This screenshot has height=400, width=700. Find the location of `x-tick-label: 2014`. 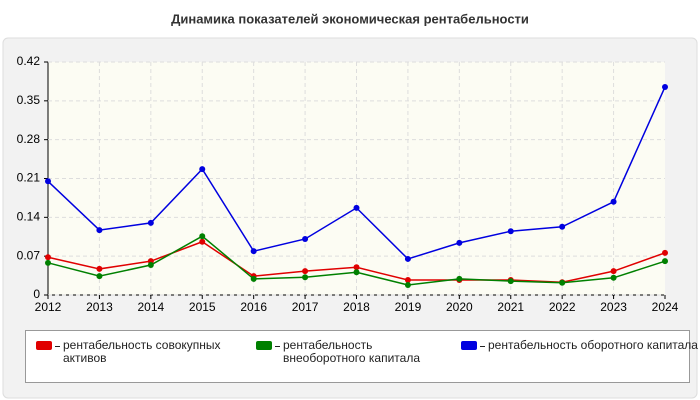

x-tick-label: 2014 is located at coordinates (150, 307).